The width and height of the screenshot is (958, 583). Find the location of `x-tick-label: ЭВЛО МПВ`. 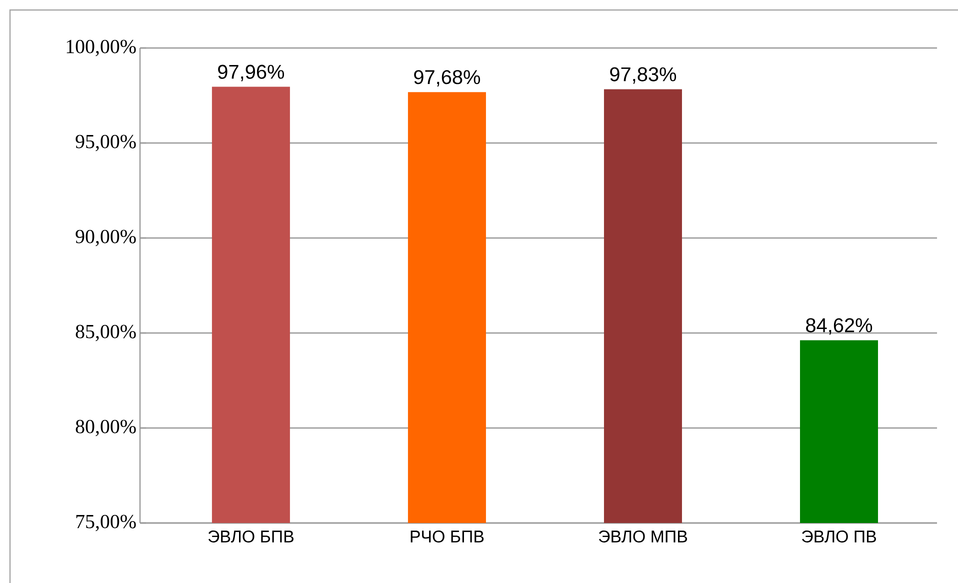

x-tick-label: ЭВЛО МПВ is located at coordinates (643, 536).